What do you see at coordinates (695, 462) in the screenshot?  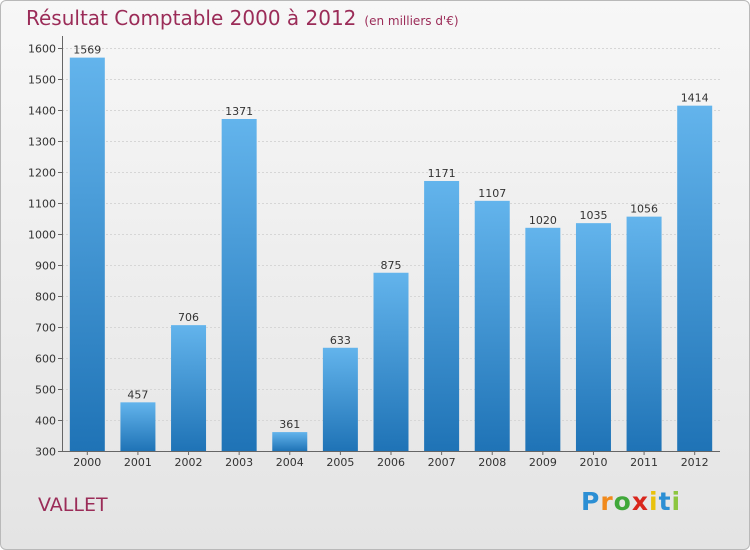 I see `x-tick-label-2012: 2012` at bounding box center [695, 462].